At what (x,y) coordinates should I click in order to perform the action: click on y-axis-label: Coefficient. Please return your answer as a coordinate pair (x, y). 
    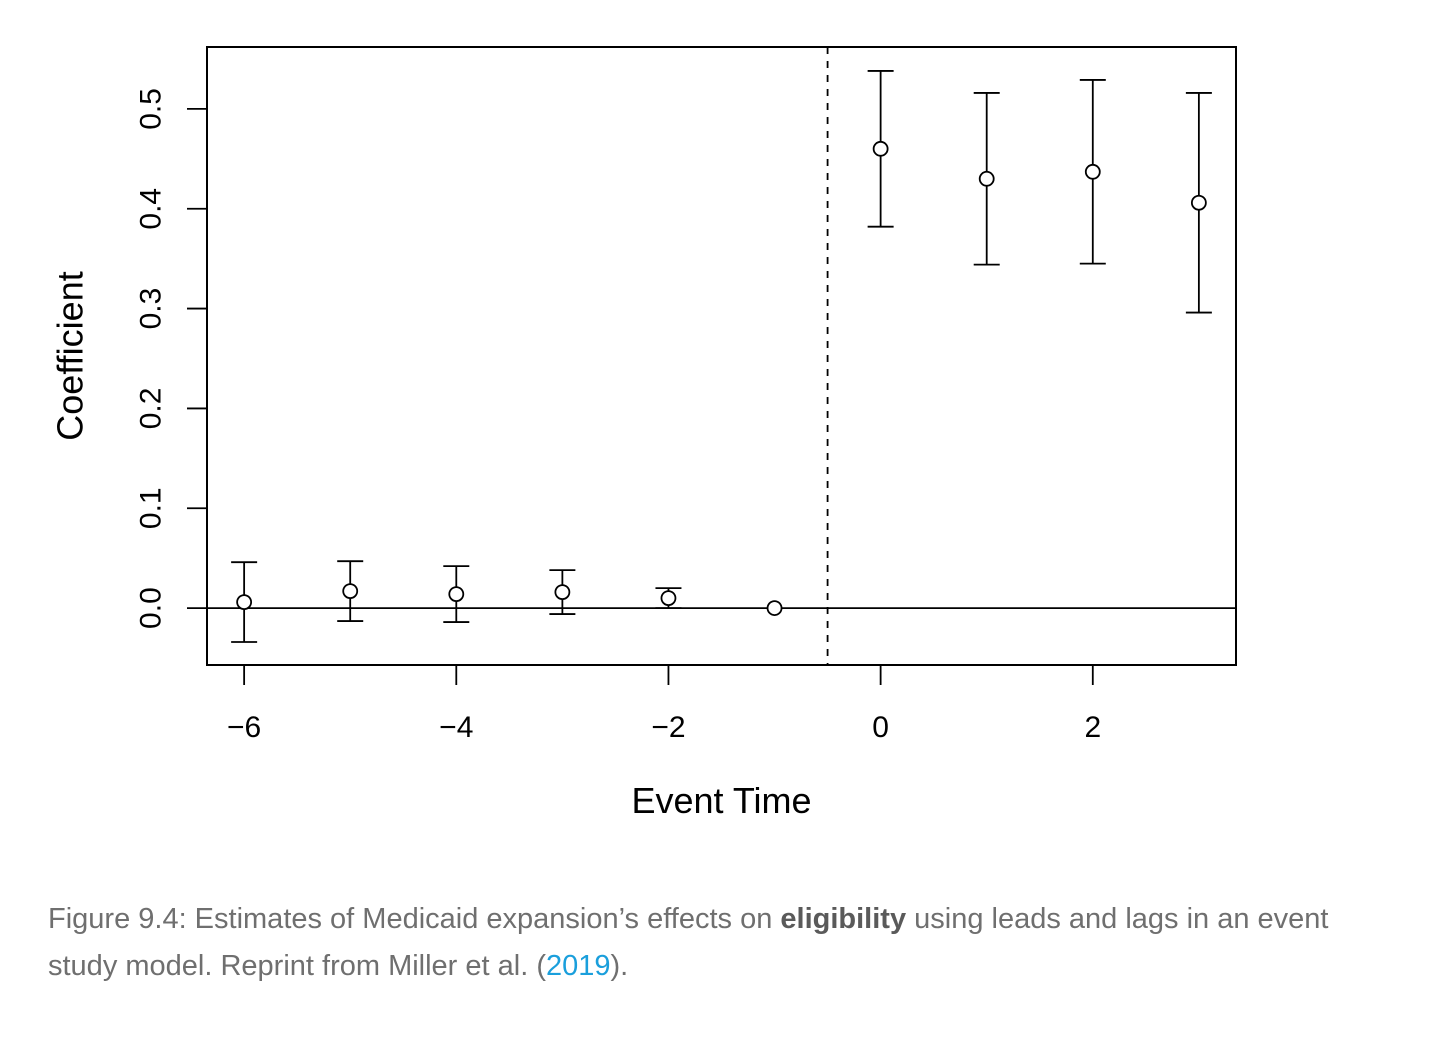
    Looking at the image, I should click on (70, 355).